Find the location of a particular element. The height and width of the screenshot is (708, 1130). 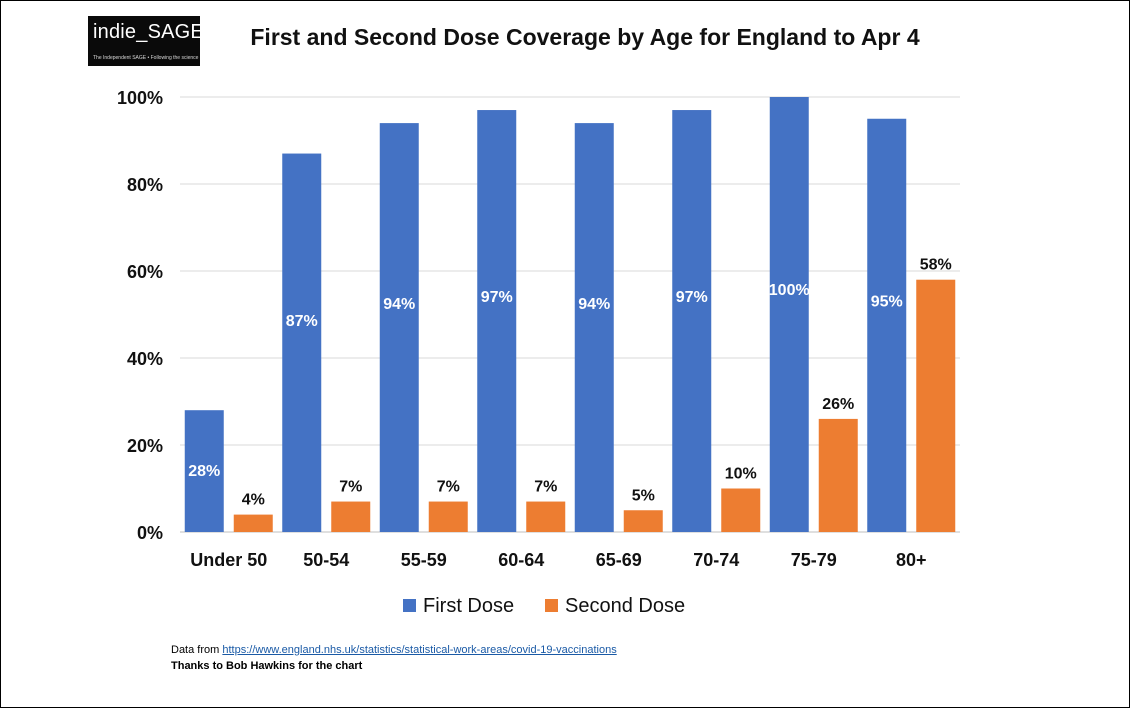

credit-note: Thanks to Bob Hawkins for the chart is located at coordinates (267, 666).